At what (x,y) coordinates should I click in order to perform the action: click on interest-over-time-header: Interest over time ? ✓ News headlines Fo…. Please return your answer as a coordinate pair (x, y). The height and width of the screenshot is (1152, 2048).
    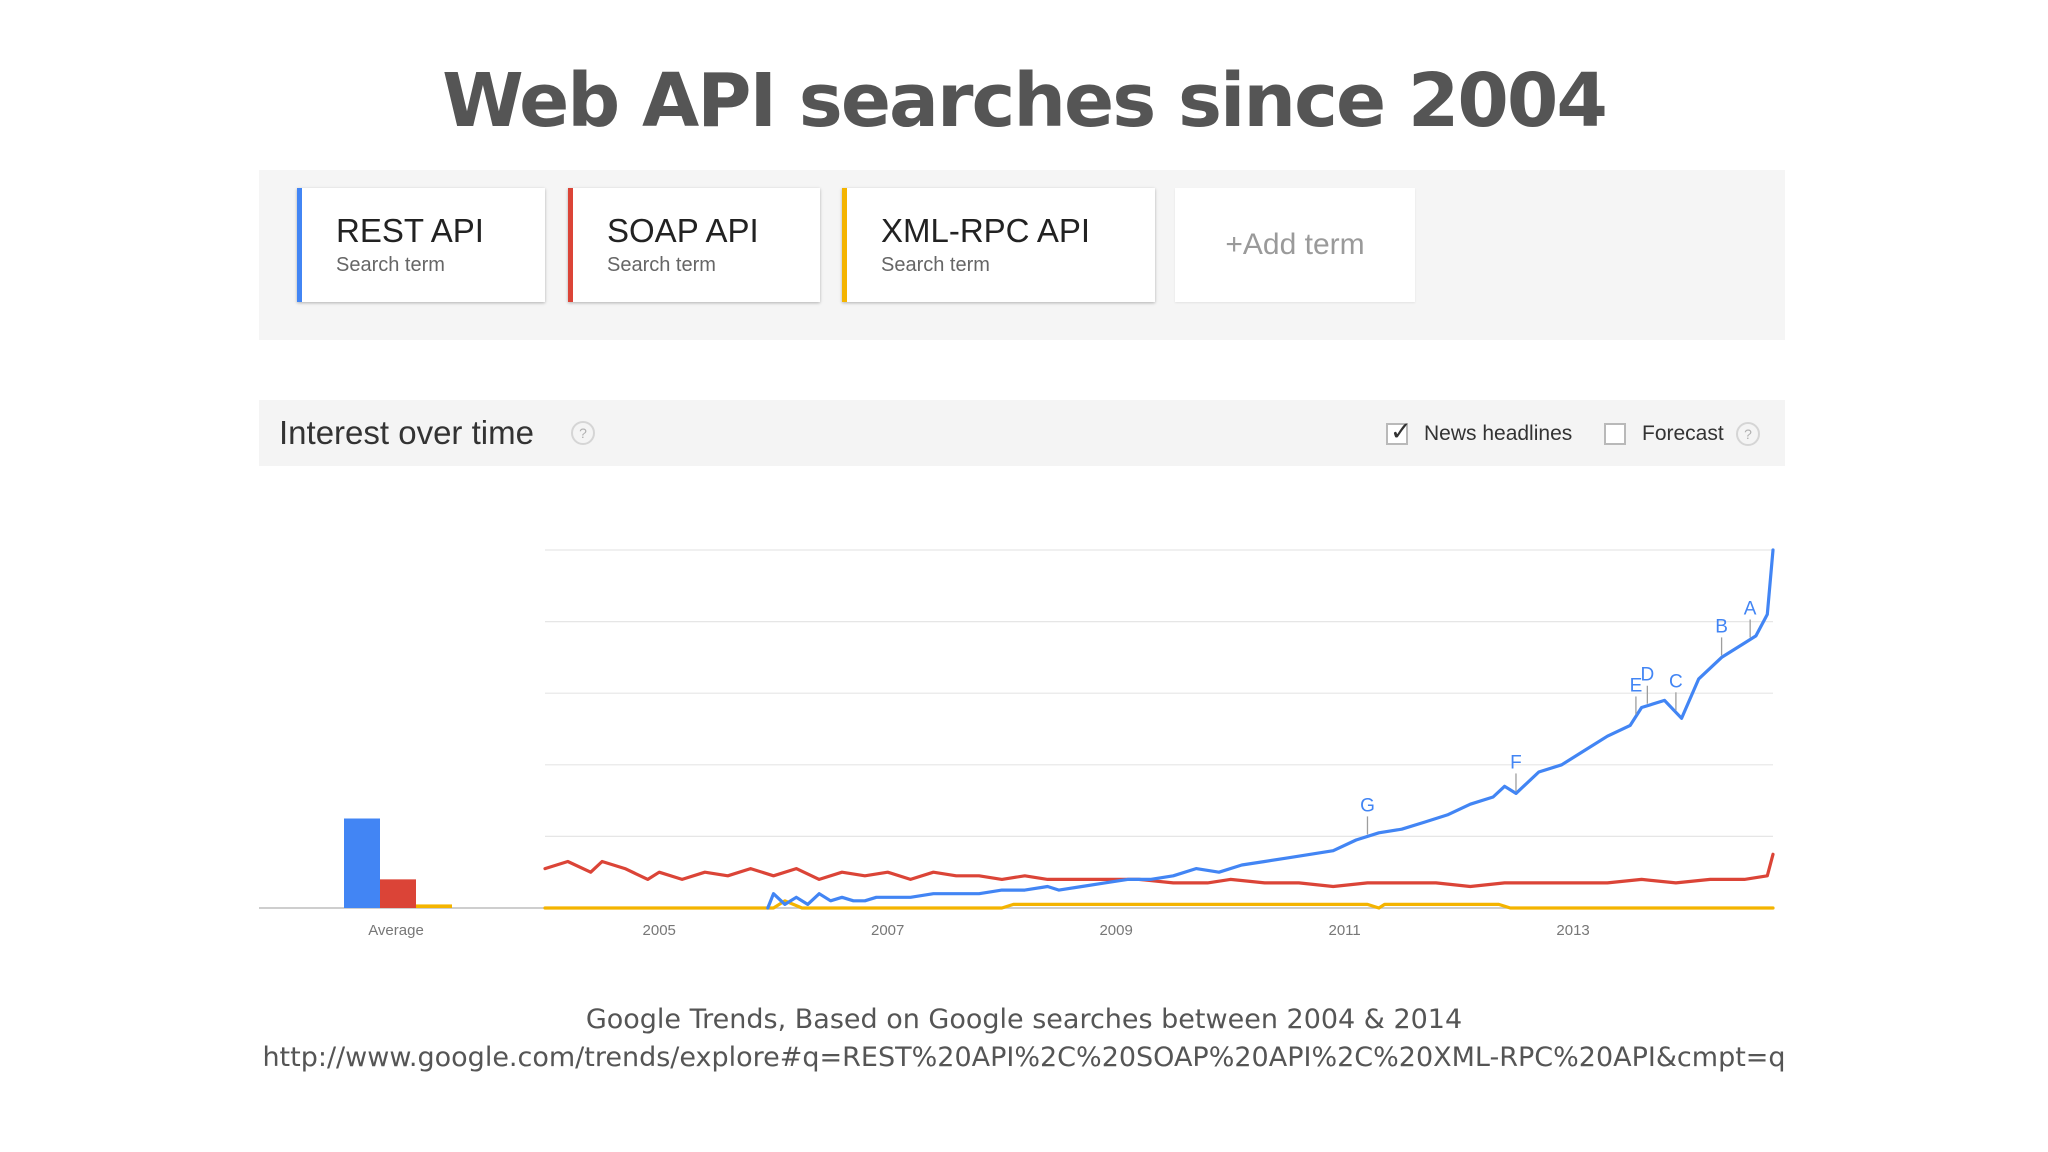
    Looking at the image, I should click on (1022, 433).